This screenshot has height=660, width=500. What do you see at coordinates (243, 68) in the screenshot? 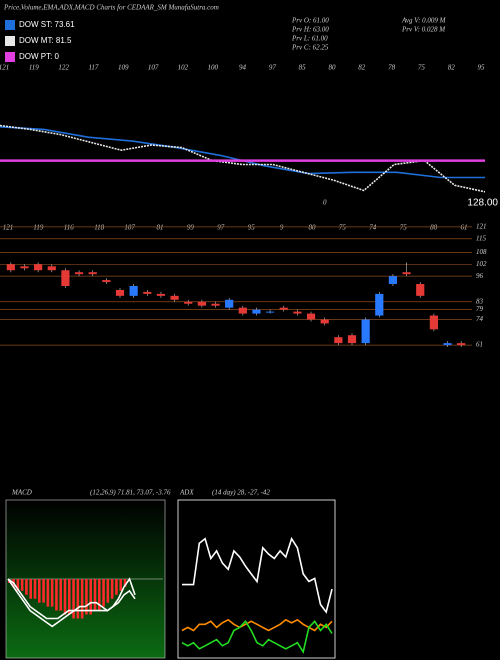
I see `top-label: 94` at bounding box center [243, 68].